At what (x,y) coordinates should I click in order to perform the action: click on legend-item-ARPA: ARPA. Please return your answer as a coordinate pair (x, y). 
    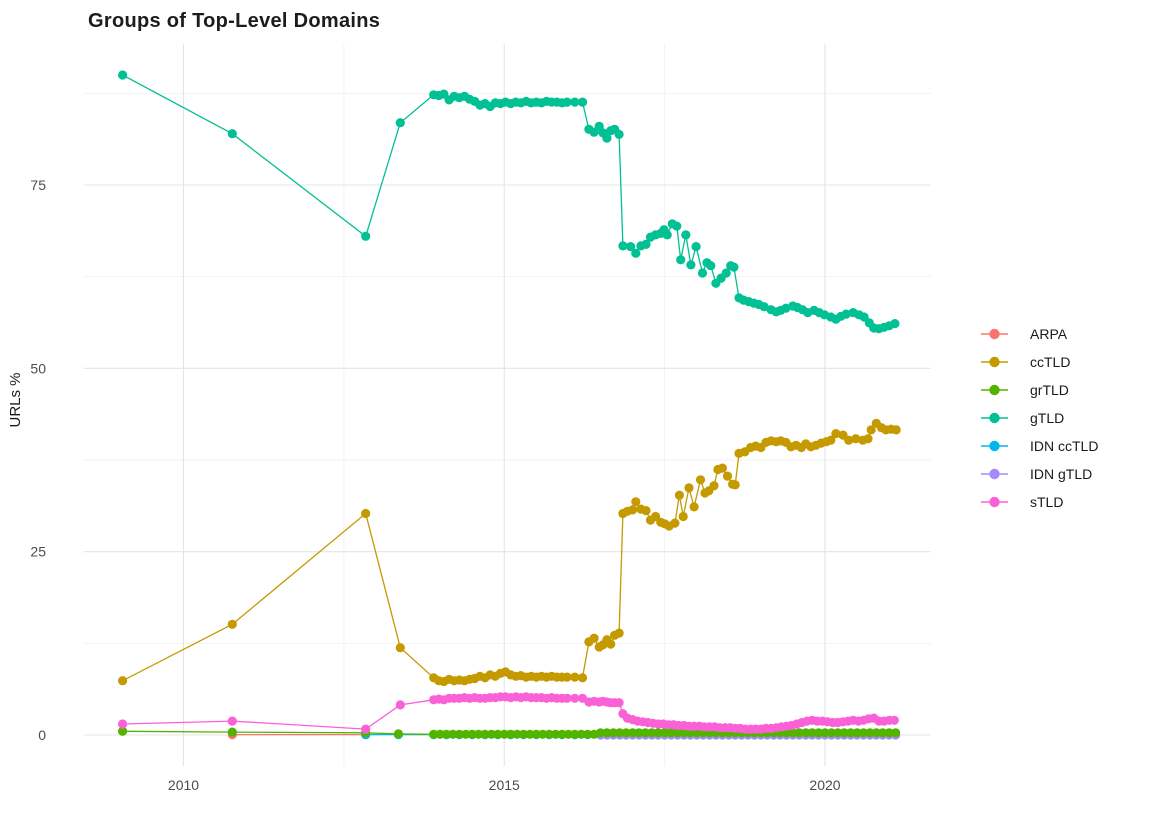
    Looking at the image, I should click on (1024, 334).